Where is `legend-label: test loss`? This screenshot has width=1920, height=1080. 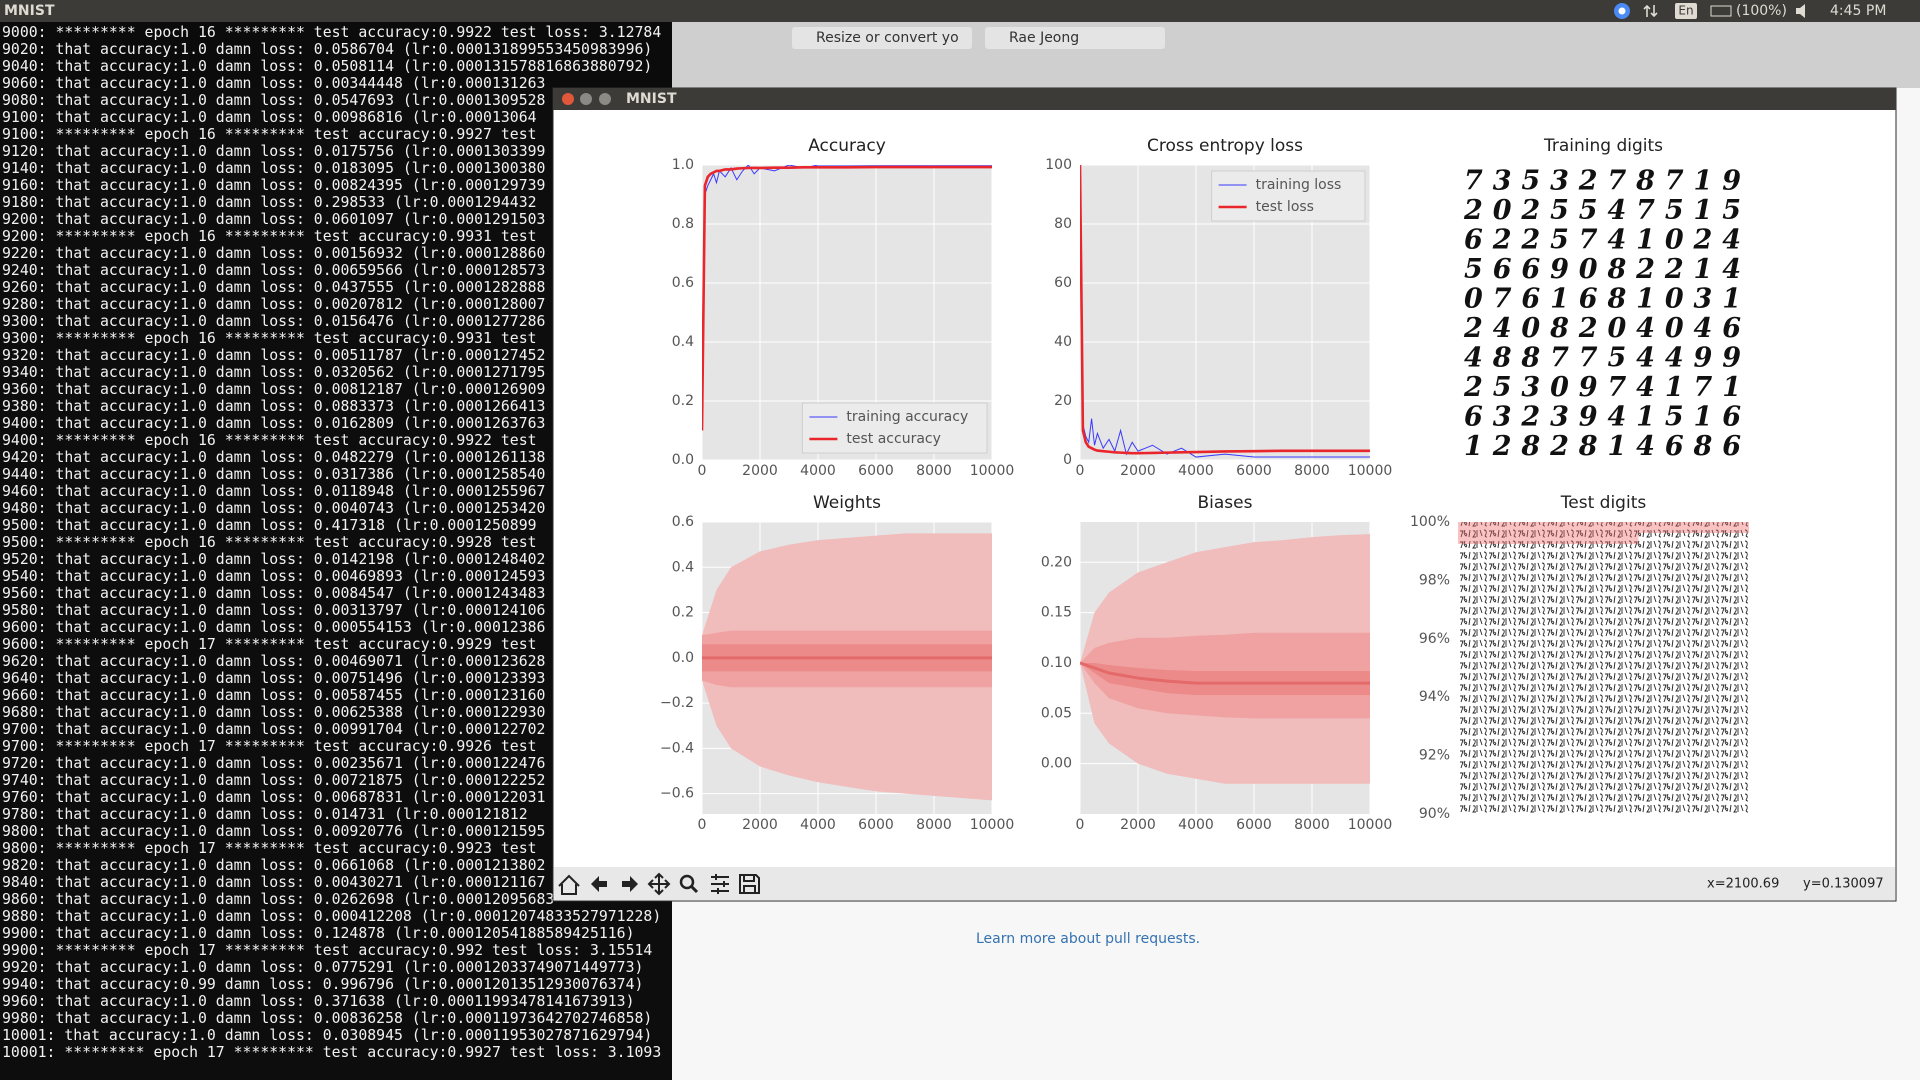
legend-label: test loss is located at coordinates (1285, 207).